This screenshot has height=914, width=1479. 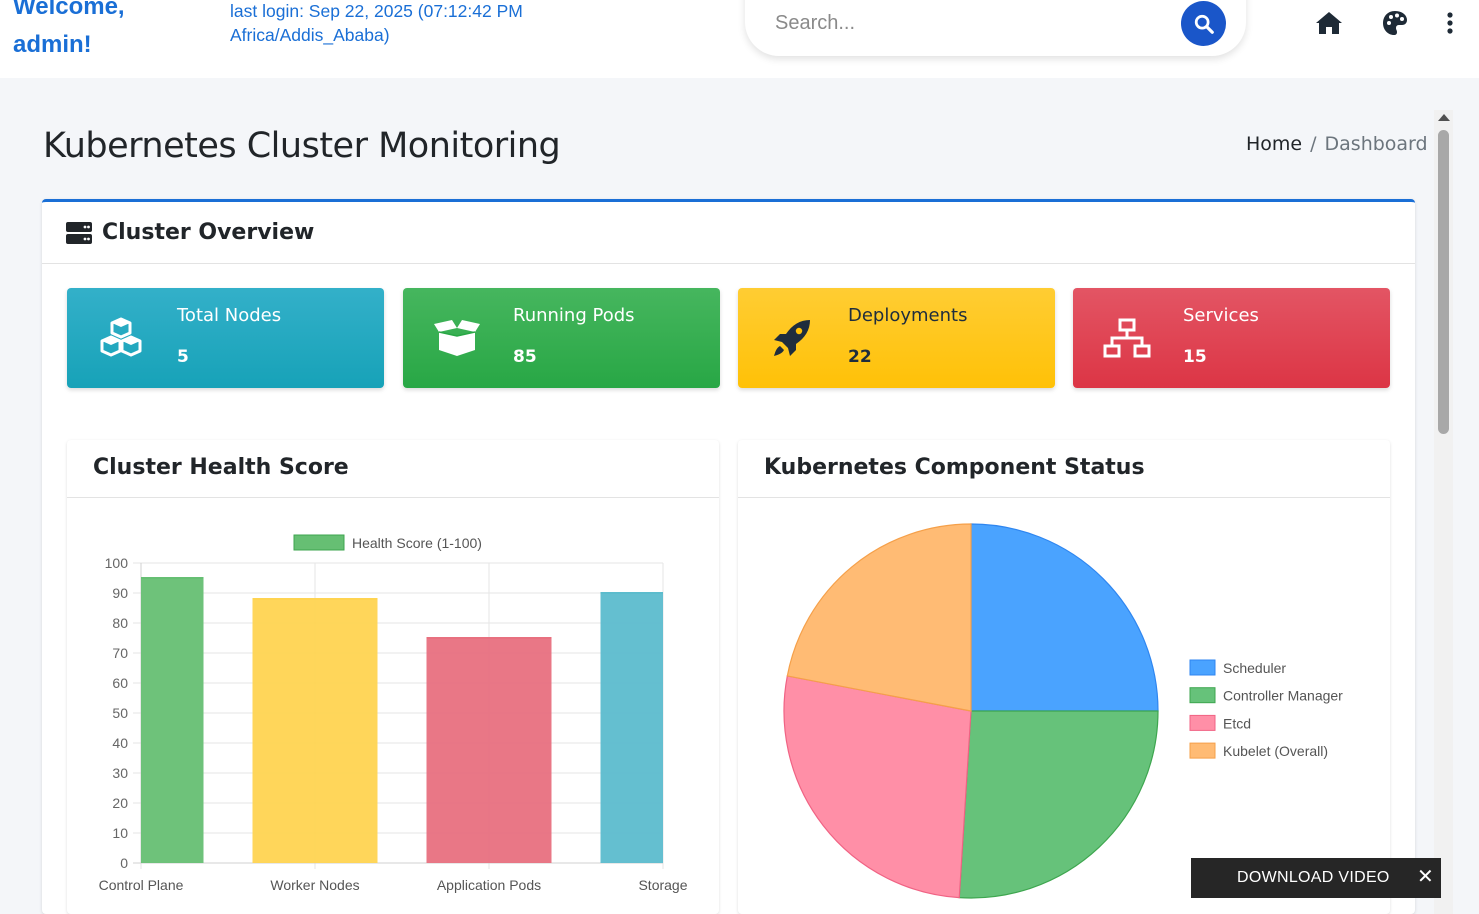 What do you see at coordinates (417, 543) in the screenshot?
I see `legend-label: Health Score (1-100)` at bounding box center [417, 543].